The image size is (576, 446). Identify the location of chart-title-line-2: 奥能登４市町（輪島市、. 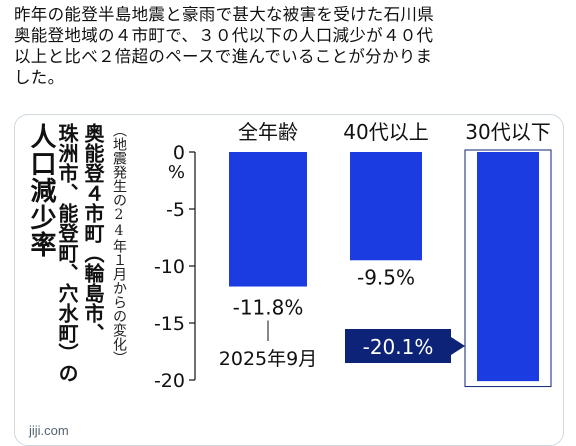
(93, 233).